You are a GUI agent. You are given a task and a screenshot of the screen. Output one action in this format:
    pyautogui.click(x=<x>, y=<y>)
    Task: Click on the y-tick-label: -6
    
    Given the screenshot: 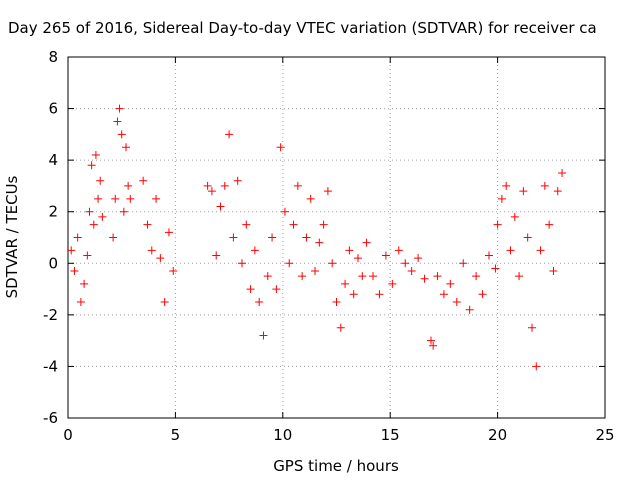 What is the action you would take?
    pyautogui.click(x=50, y=418)
    